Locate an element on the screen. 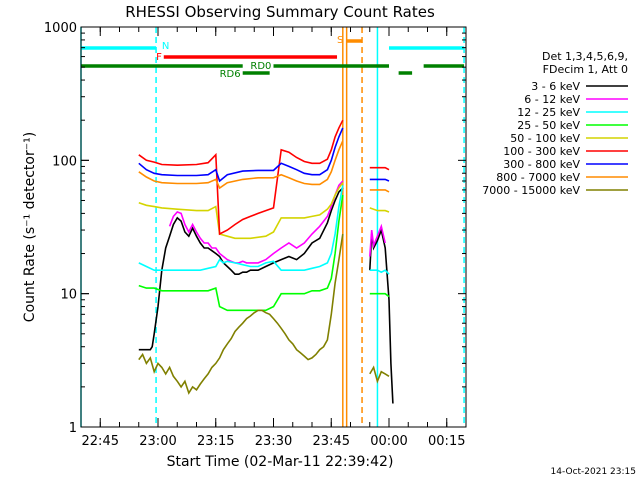 The height and width of the screenshot is (480, 640). y-tick-label: 1 is located at coordinates (73, 428).